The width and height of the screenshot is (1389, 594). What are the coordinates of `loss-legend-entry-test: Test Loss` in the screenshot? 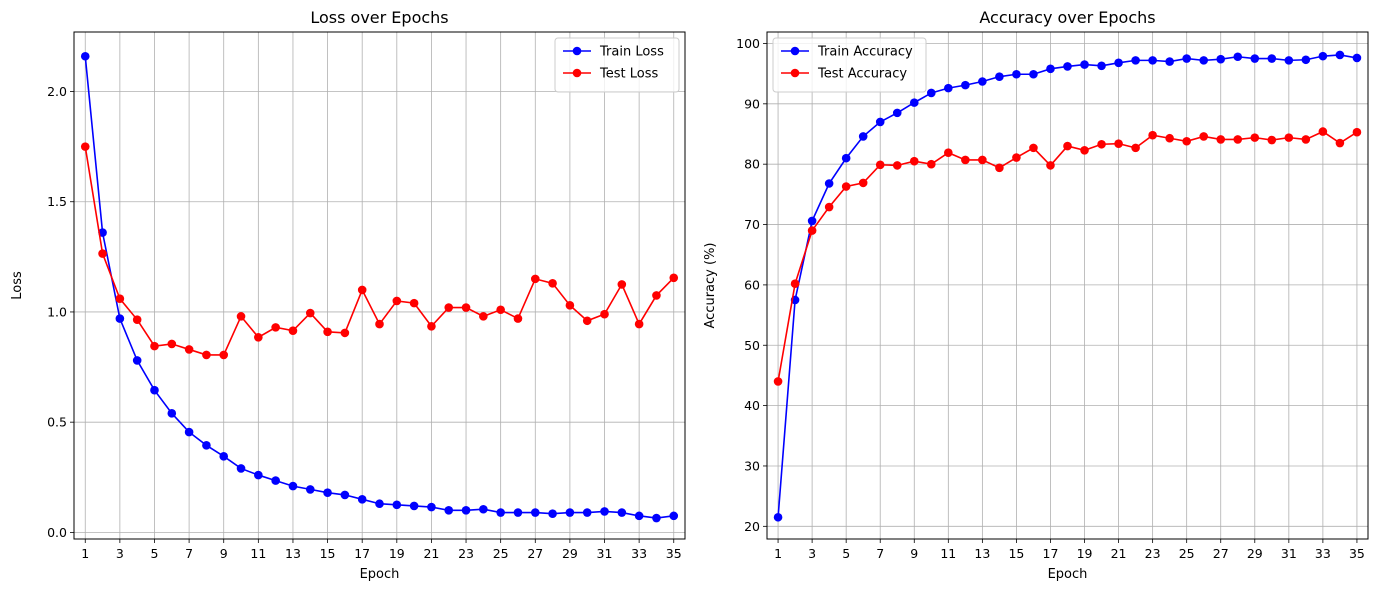 It's located at (610, 74).